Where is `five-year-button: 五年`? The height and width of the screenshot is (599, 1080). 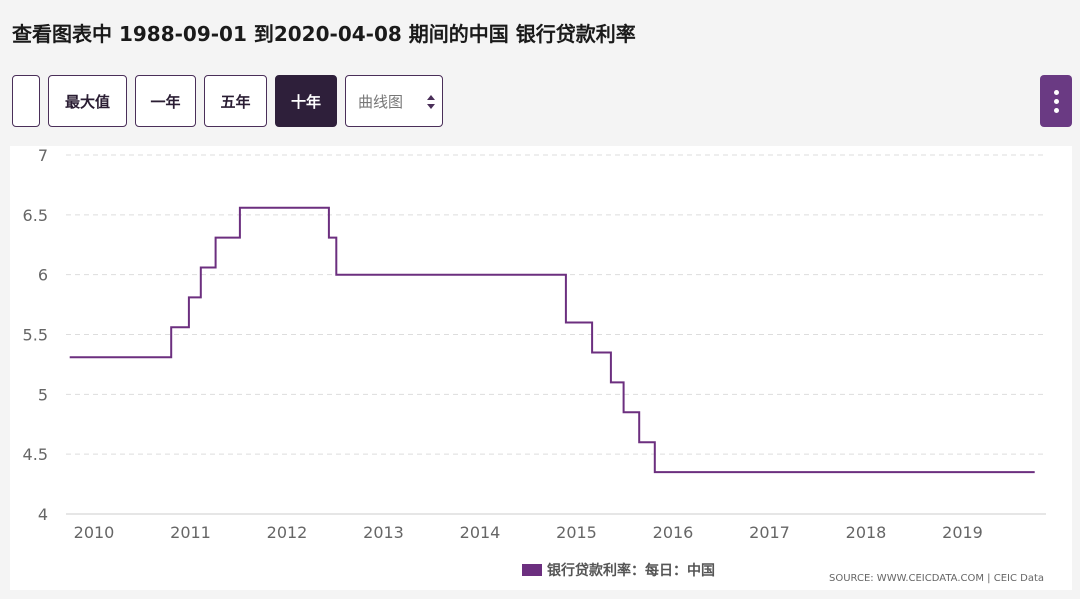
five-year-button: 五年 is located at coordinates (235, 101).